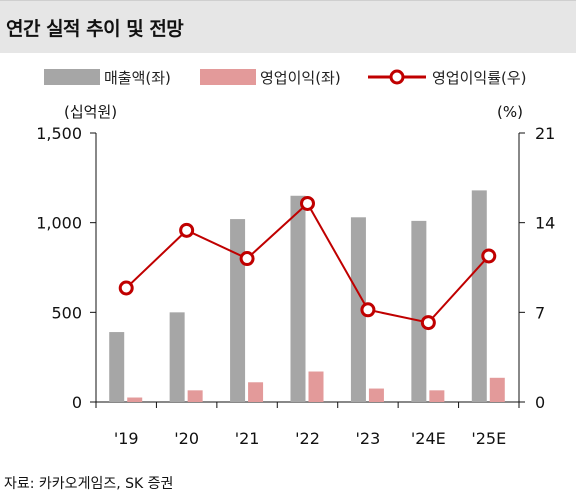  What do you see at coordinates (540, 312) in the screenshot?
I see `right-tick-label: 7` at bounding box center [540, 312].